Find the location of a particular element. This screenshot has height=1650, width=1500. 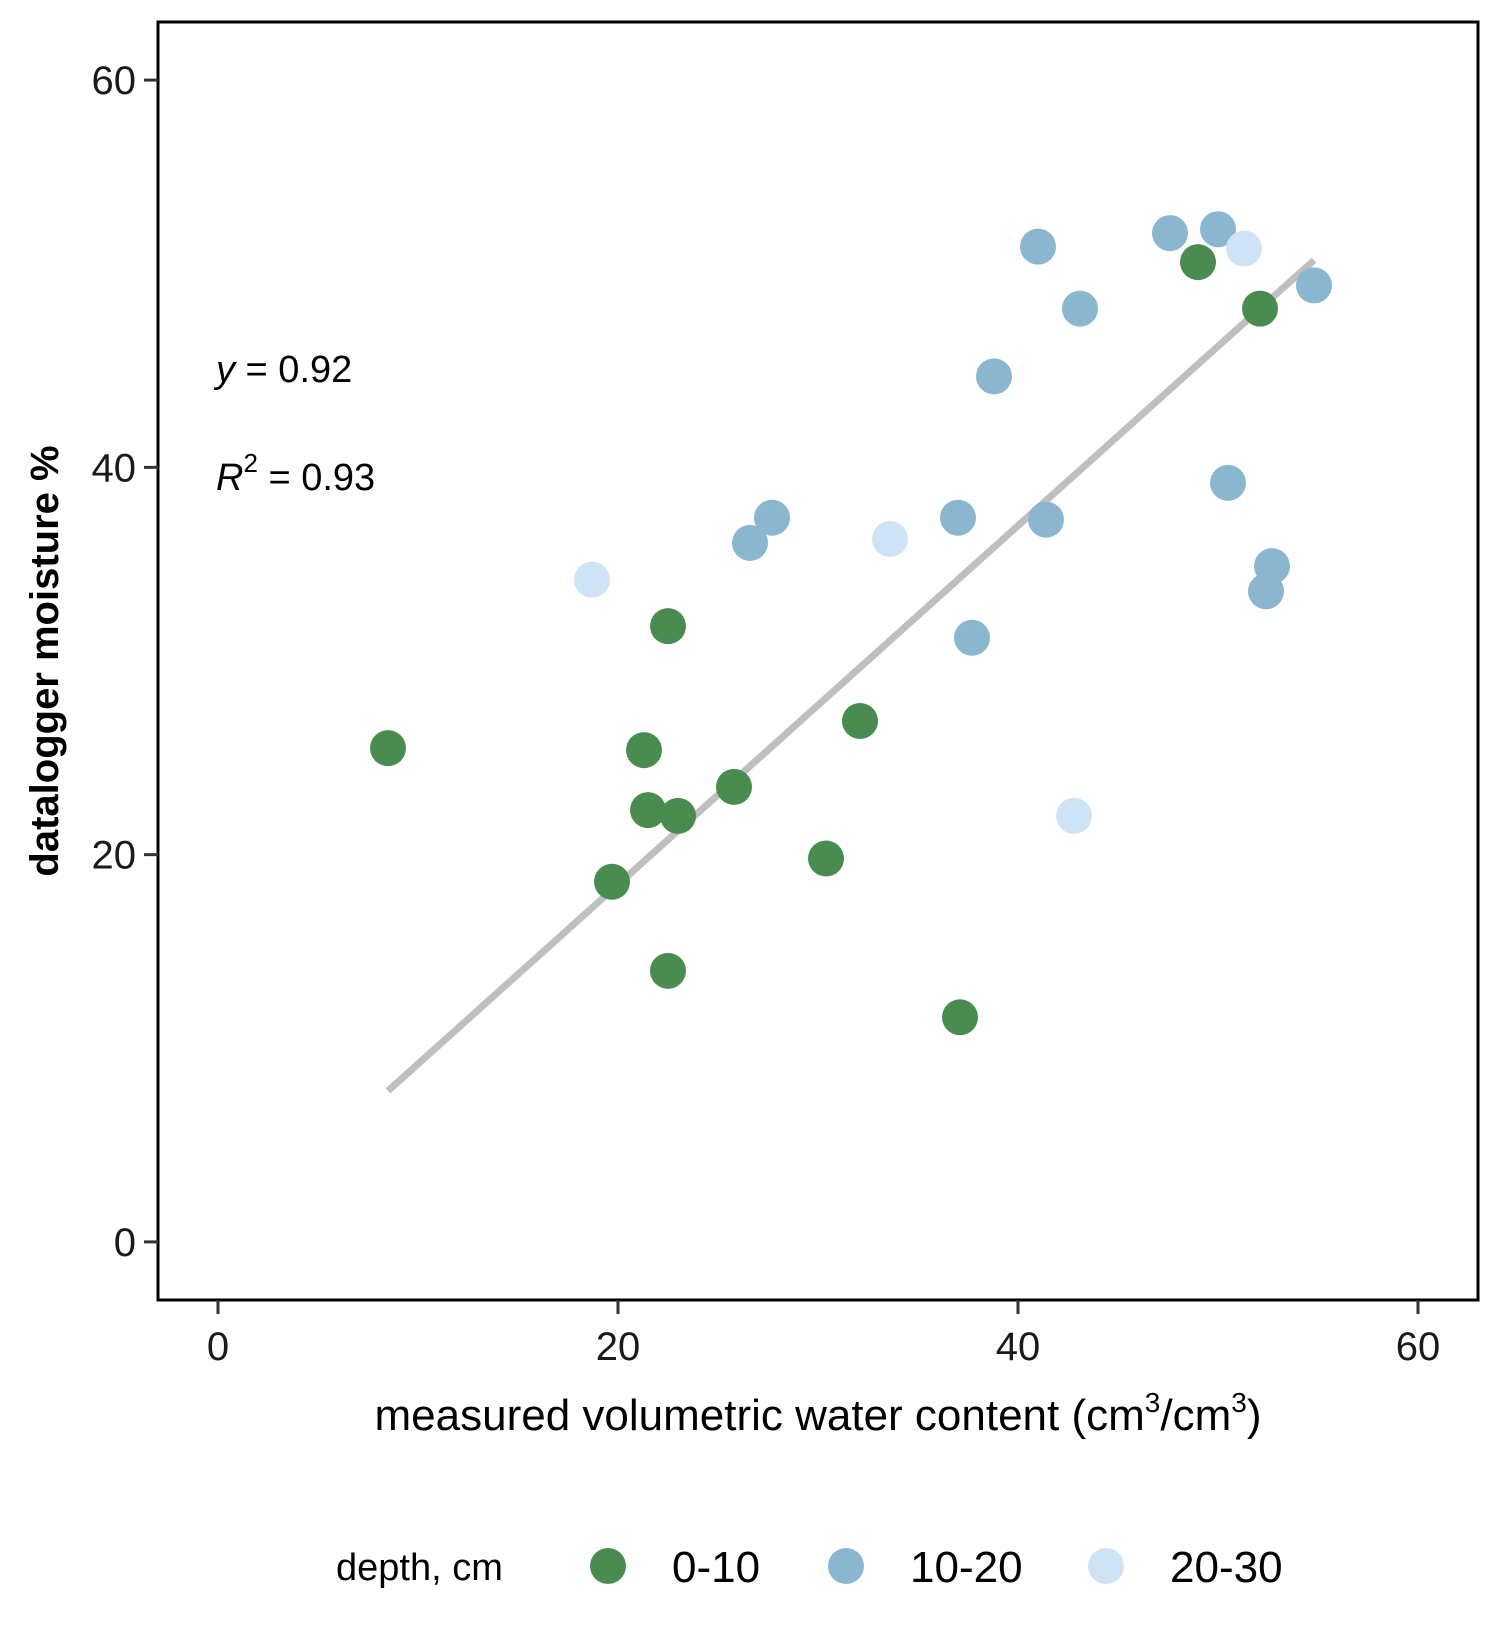

x-tick-label: 20 is located at coordinates (618, 1347).